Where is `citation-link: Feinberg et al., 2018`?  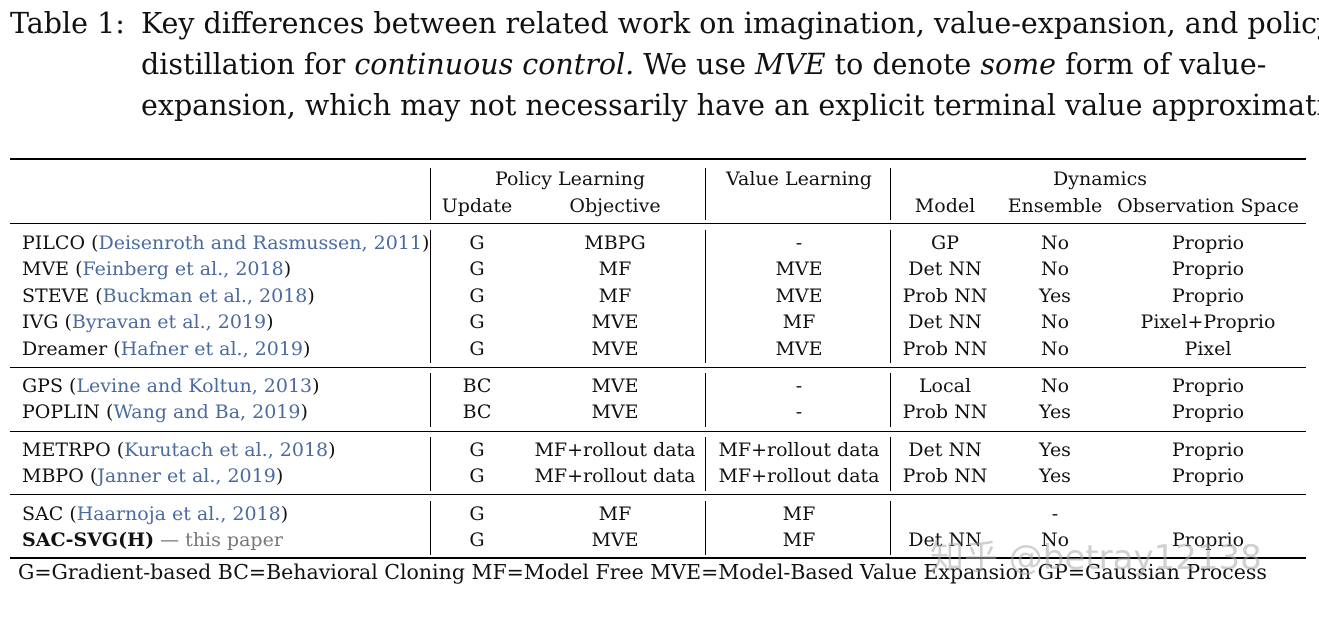 citation-link: Feinberg et al., 2018 is located at coordinates (183, 269).